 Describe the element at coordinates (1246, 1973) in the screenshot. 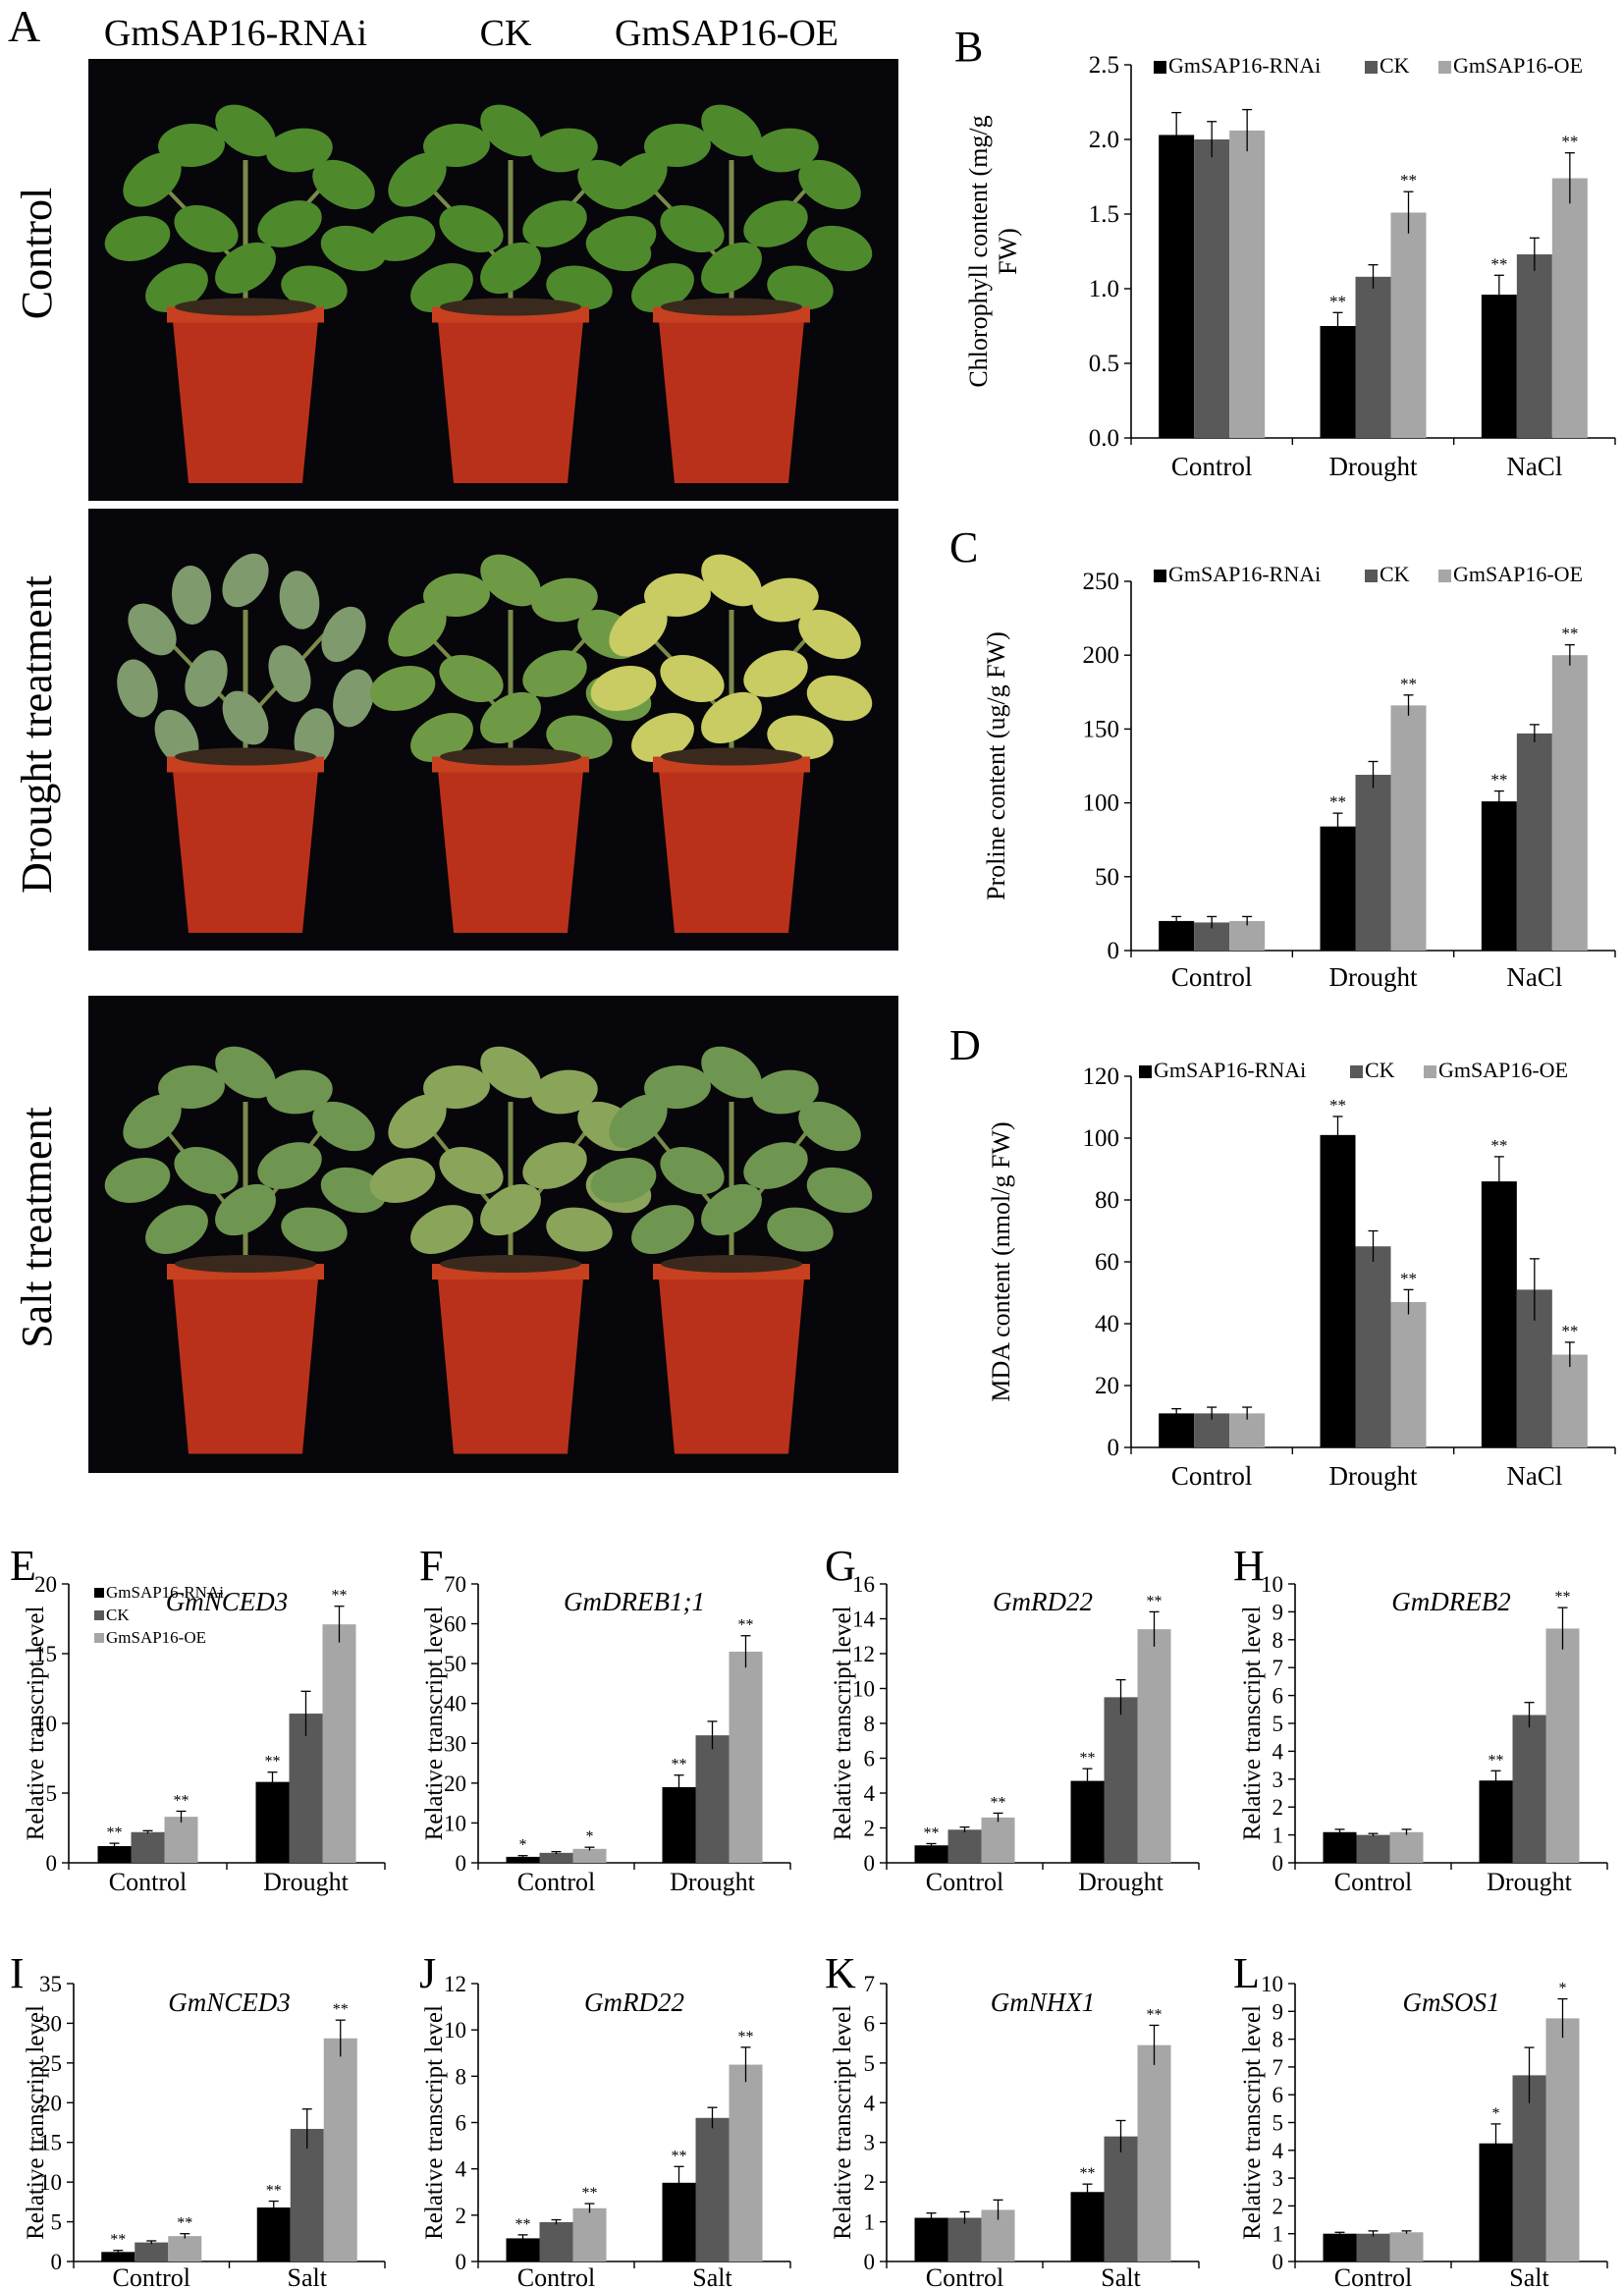

I see `panel-letter: L` at that location.